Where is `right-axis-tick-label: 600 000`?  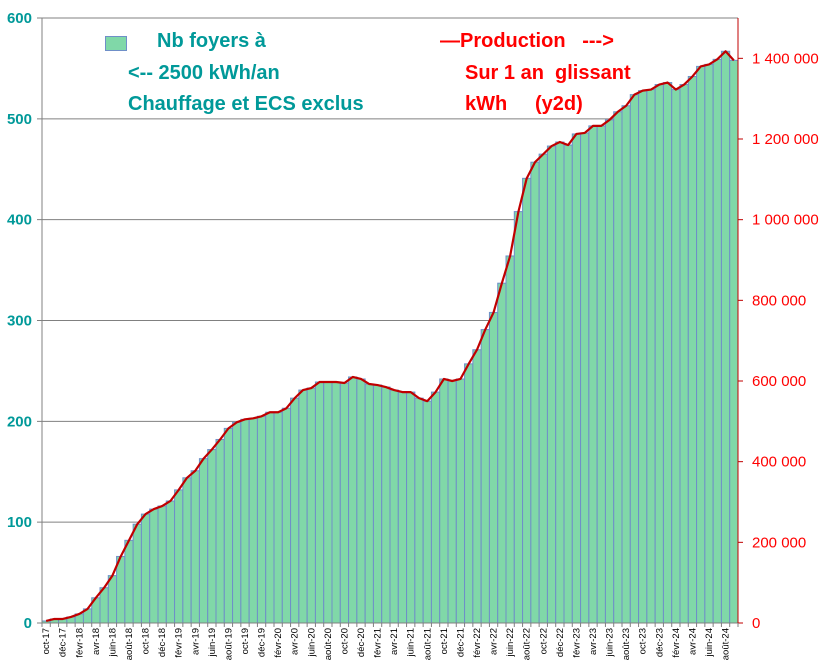 right-axis-tick-label: 600 000 is located at coordinates (779, 381).